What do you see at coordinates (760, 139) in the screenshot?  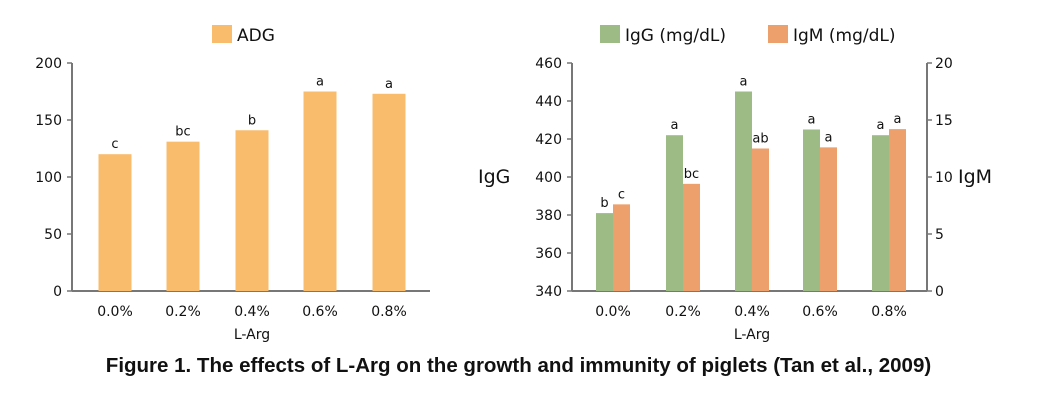 I see `significance-label-igm: ab` at bounding box center [760, 139].